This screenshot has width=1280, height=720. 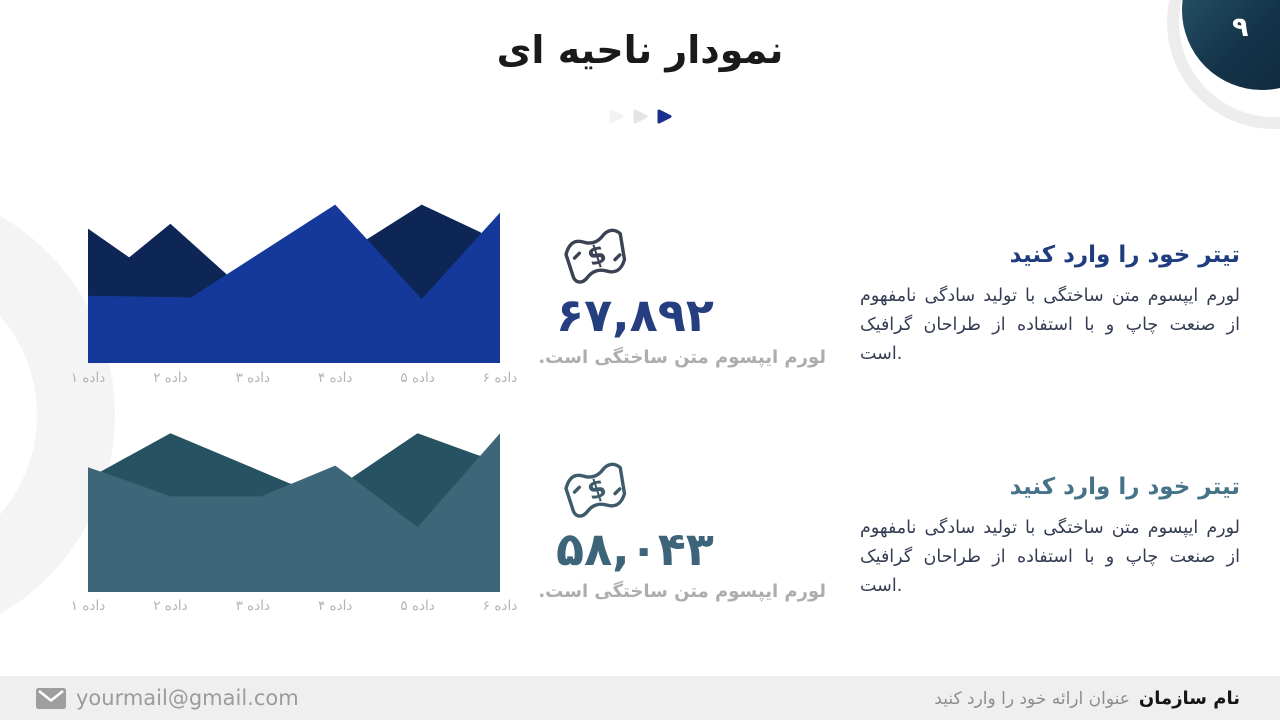 I want to click on stat-block-2: $ ۵۸,۰۴۳ لورم ایپسوم متن ساختگی است., so click(x=682, y=531).